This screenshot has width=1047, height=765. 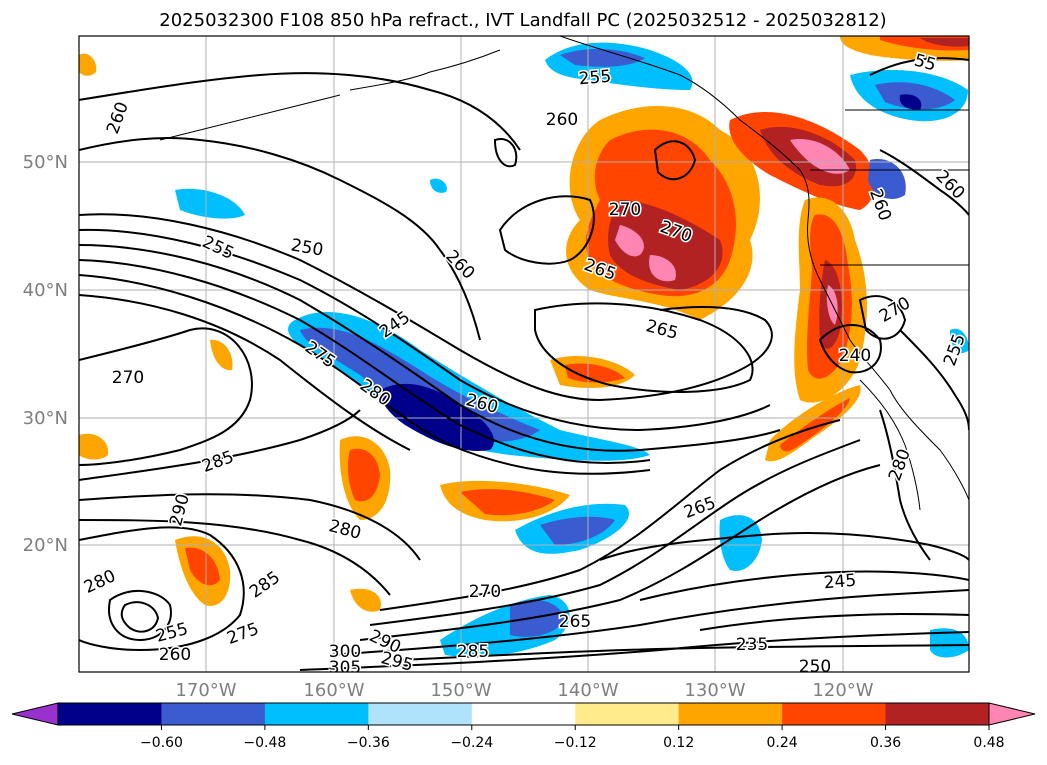 What do you see at coordinates (471, 743) in the screenshot?
I see `colorbar-tick-label: −0.24` at bounding box center [471, 743].